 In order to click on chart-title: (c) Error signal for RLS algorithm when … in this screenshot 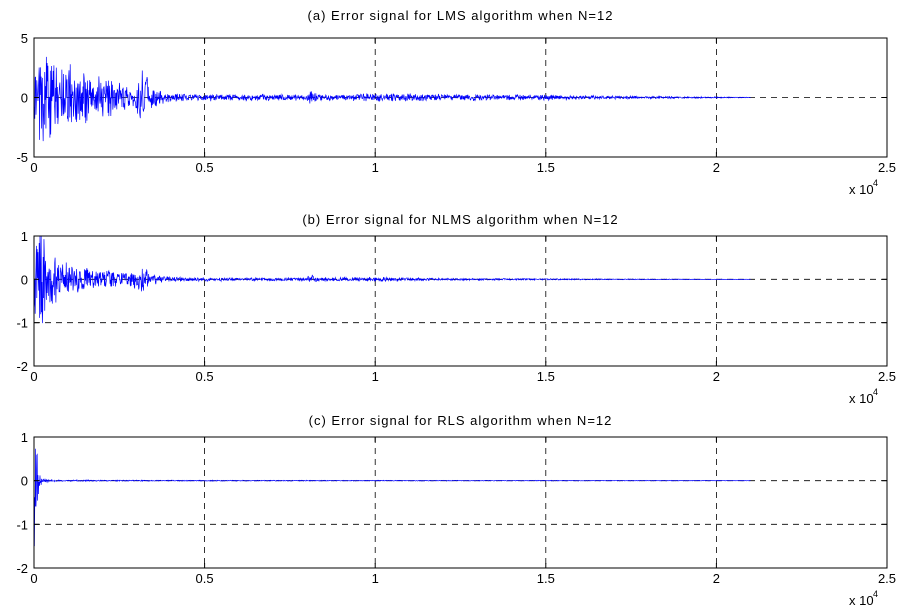, I will do `click(461, 420)`.